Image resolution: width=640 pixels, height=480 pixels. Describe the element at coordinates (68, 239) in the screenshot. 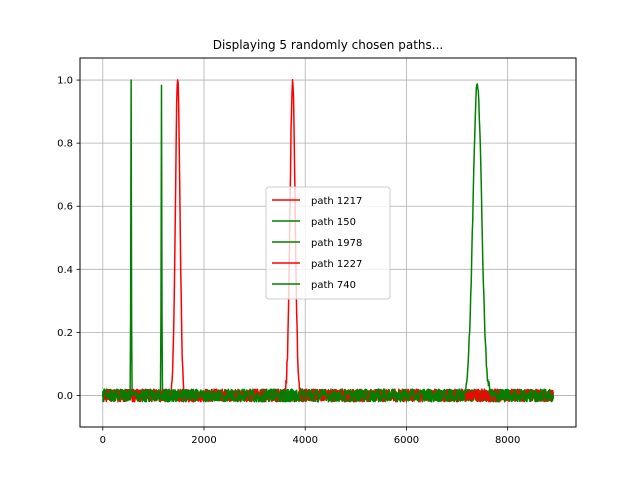

I see `y-axis: 0.0 0.2 0.4 0.6 0.8 1.0` at that location.